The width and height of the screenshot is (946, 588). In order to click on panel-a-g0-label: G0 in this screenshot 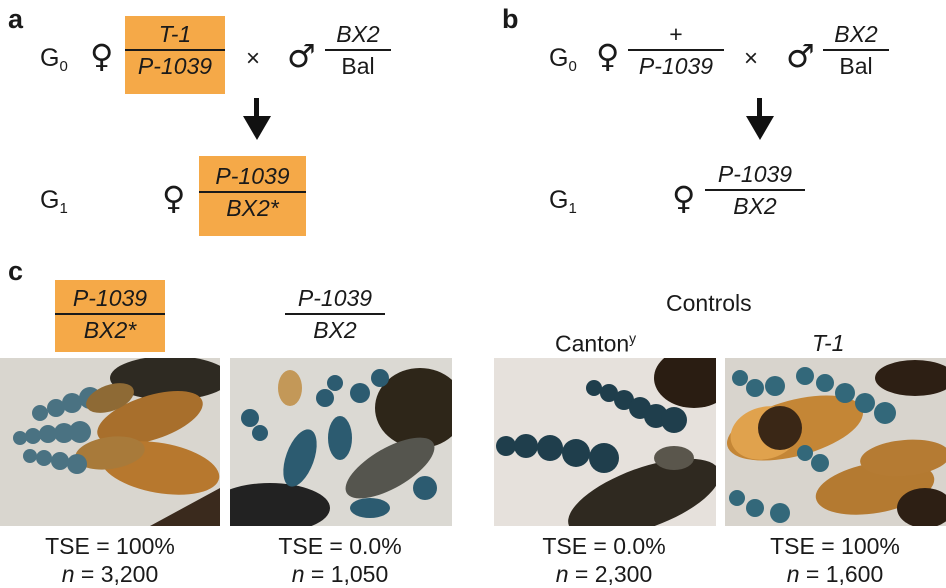, I will do `click(54, 59)`.